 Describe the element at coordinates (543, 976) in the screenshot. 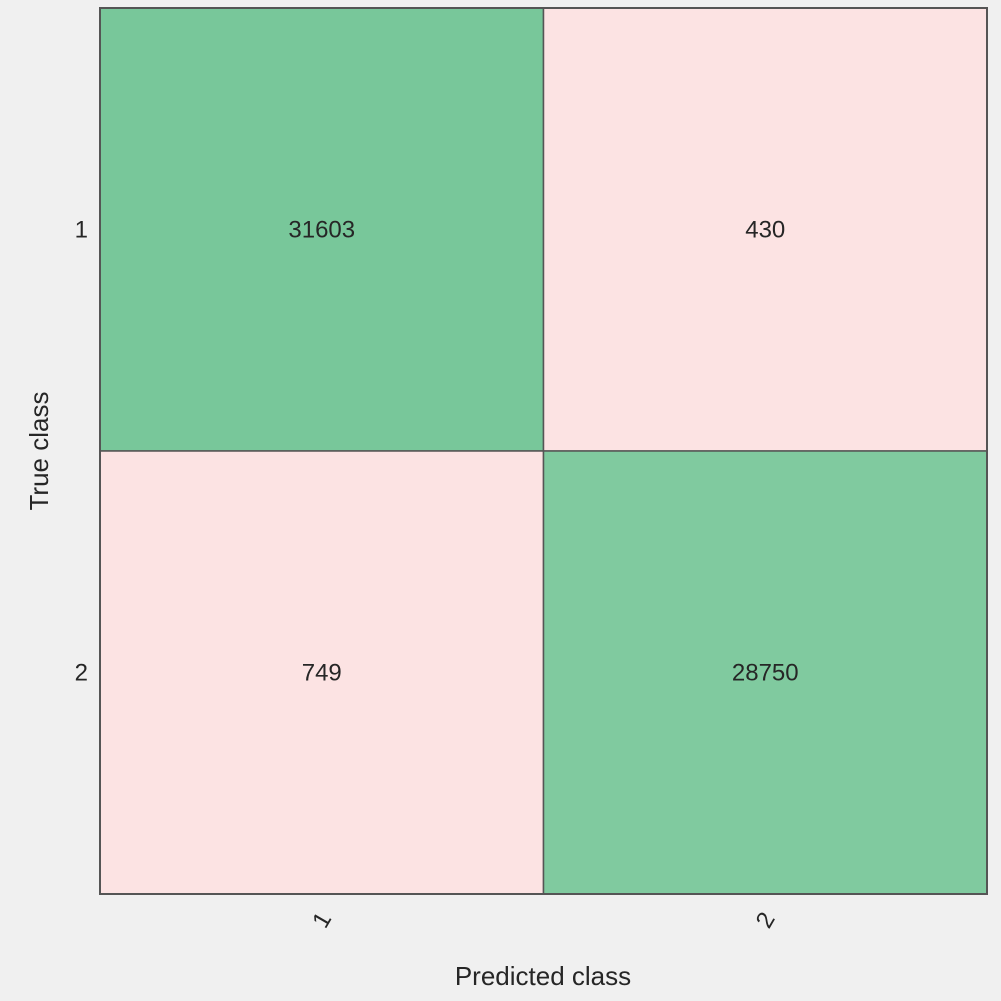

I see `x-axis-label: Predicted class` at that location.